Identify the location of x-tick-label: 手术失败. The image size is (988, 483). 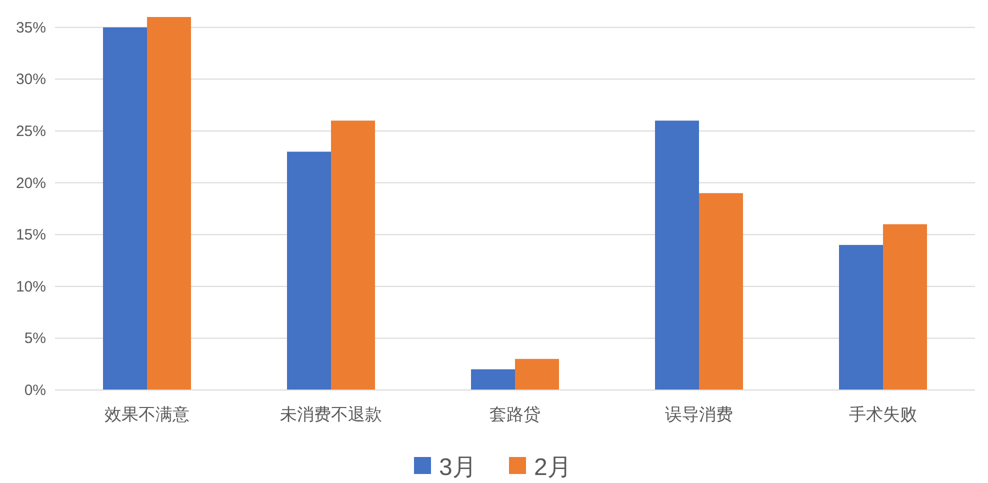
(883, 414).